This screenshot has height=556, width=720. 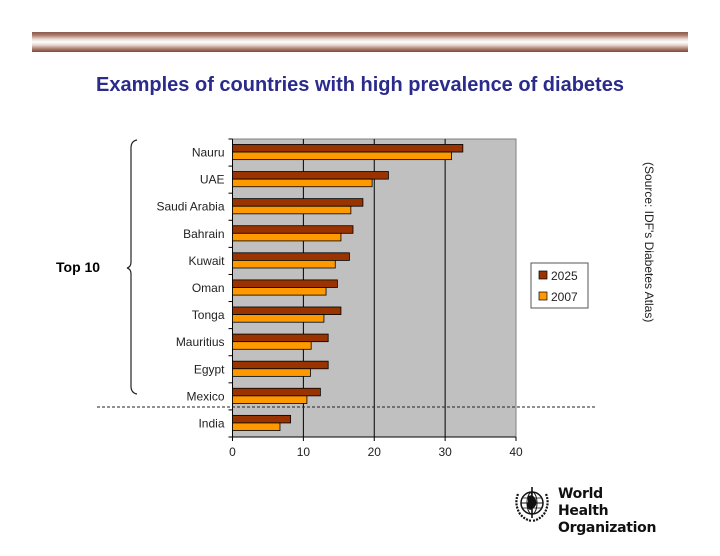 I want to click on x-tick-label: 20, so click(x=375, y=452).